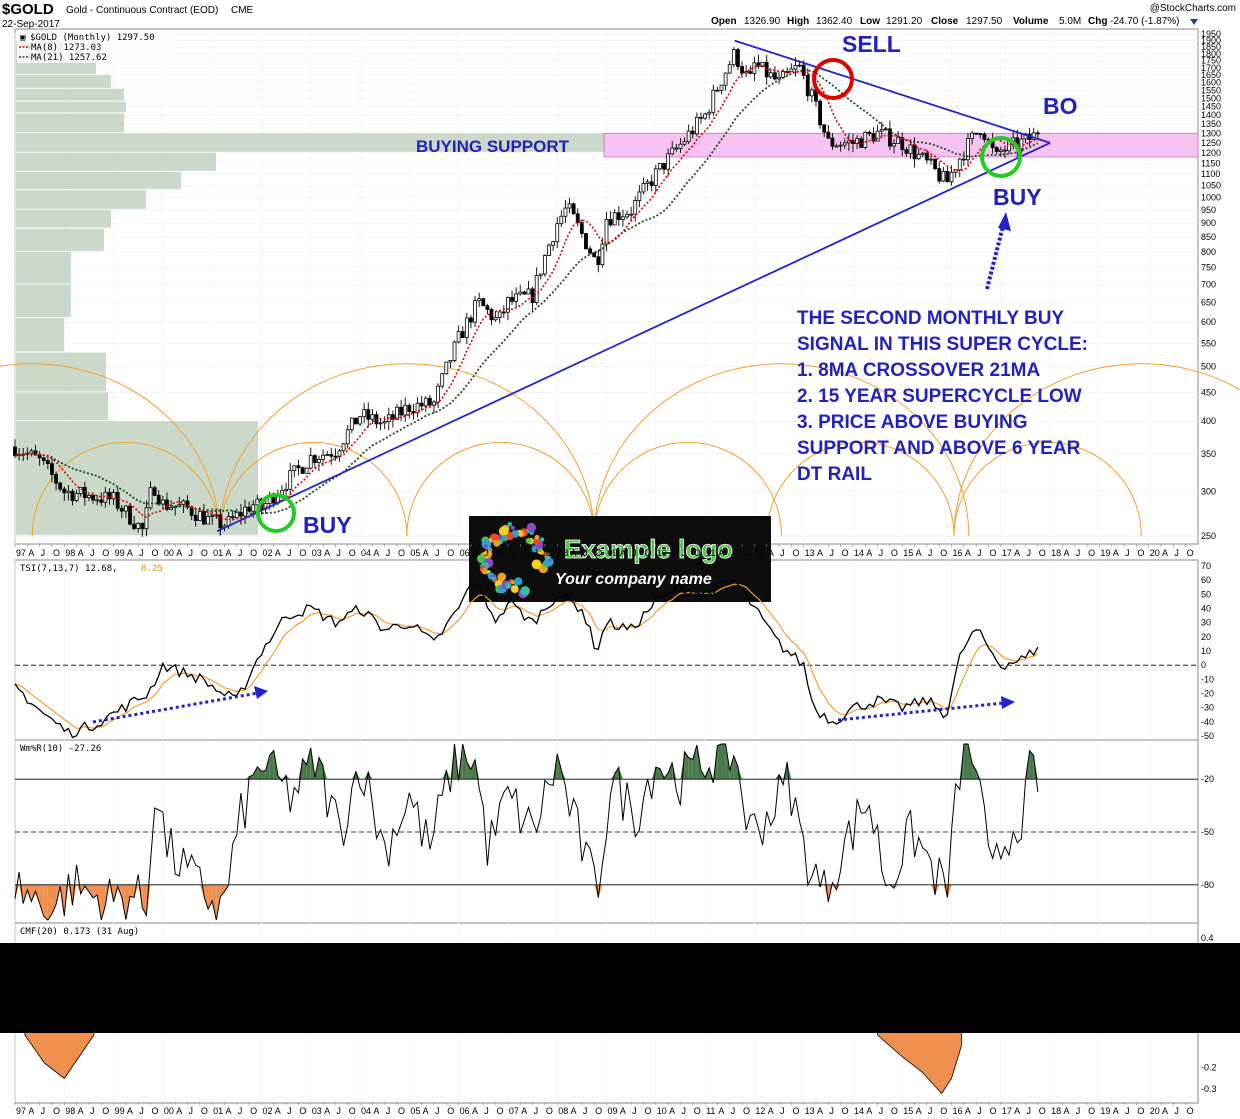 Image resolution: width=1240 pixels, height=1119 pixels. What do you see at coordinates (614, 832) in the screenshot?
I see `wmr-grid: -20 -50 -80` at bounding box center [614, 832].